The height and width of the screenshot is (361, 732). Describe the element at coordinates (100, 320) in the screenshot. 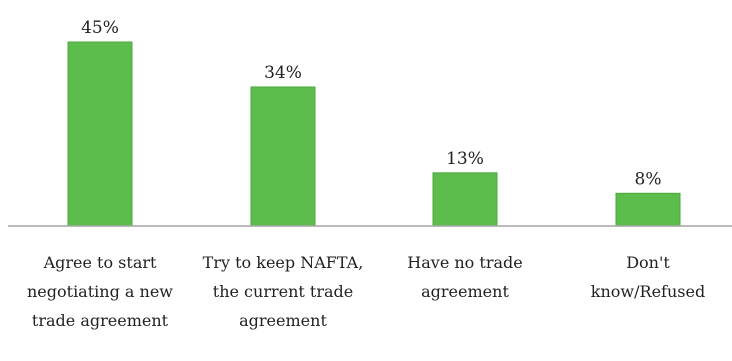

I see `category-label-1-line-3: trade agreement` at that location.